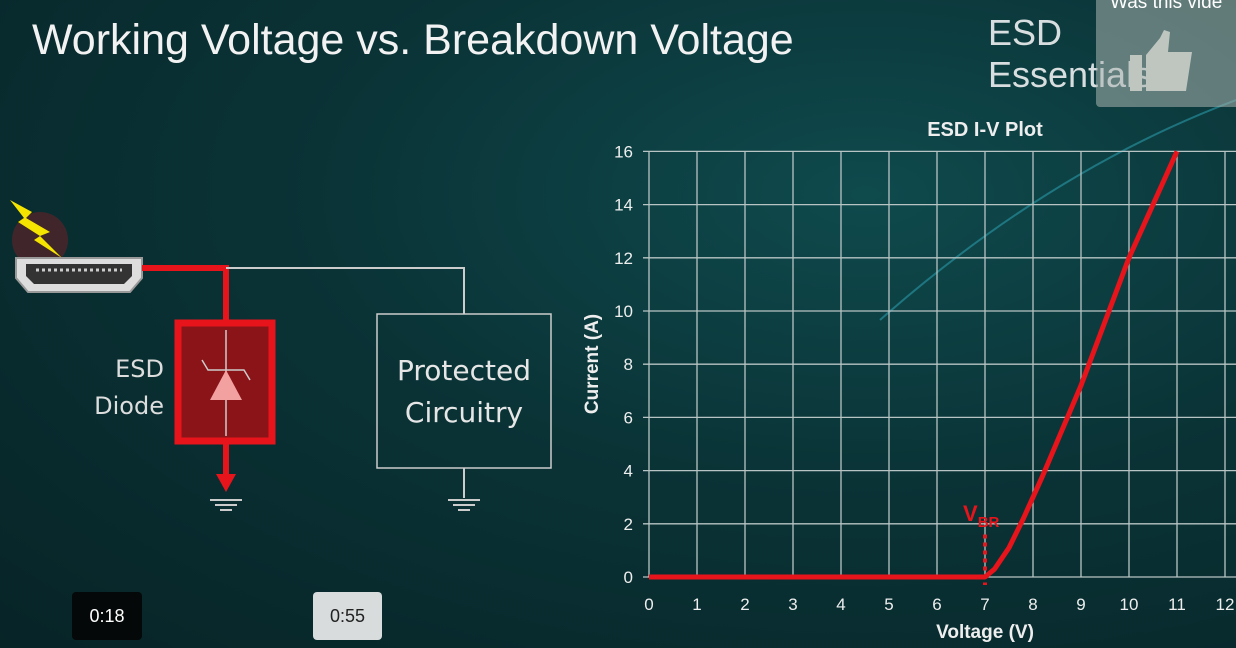  What do you see at coordinates (623, 258) in the screenshot?
I see `y-tick-label: 12` at bounding box center [623, 258].